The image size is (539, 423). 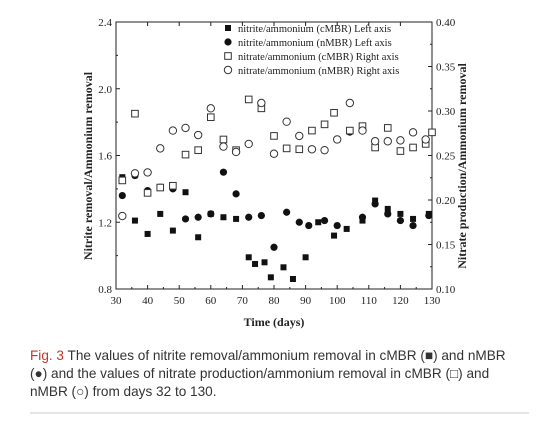 I want to click on y-right-tick-label: 0.20, so click(x=446, y=201).